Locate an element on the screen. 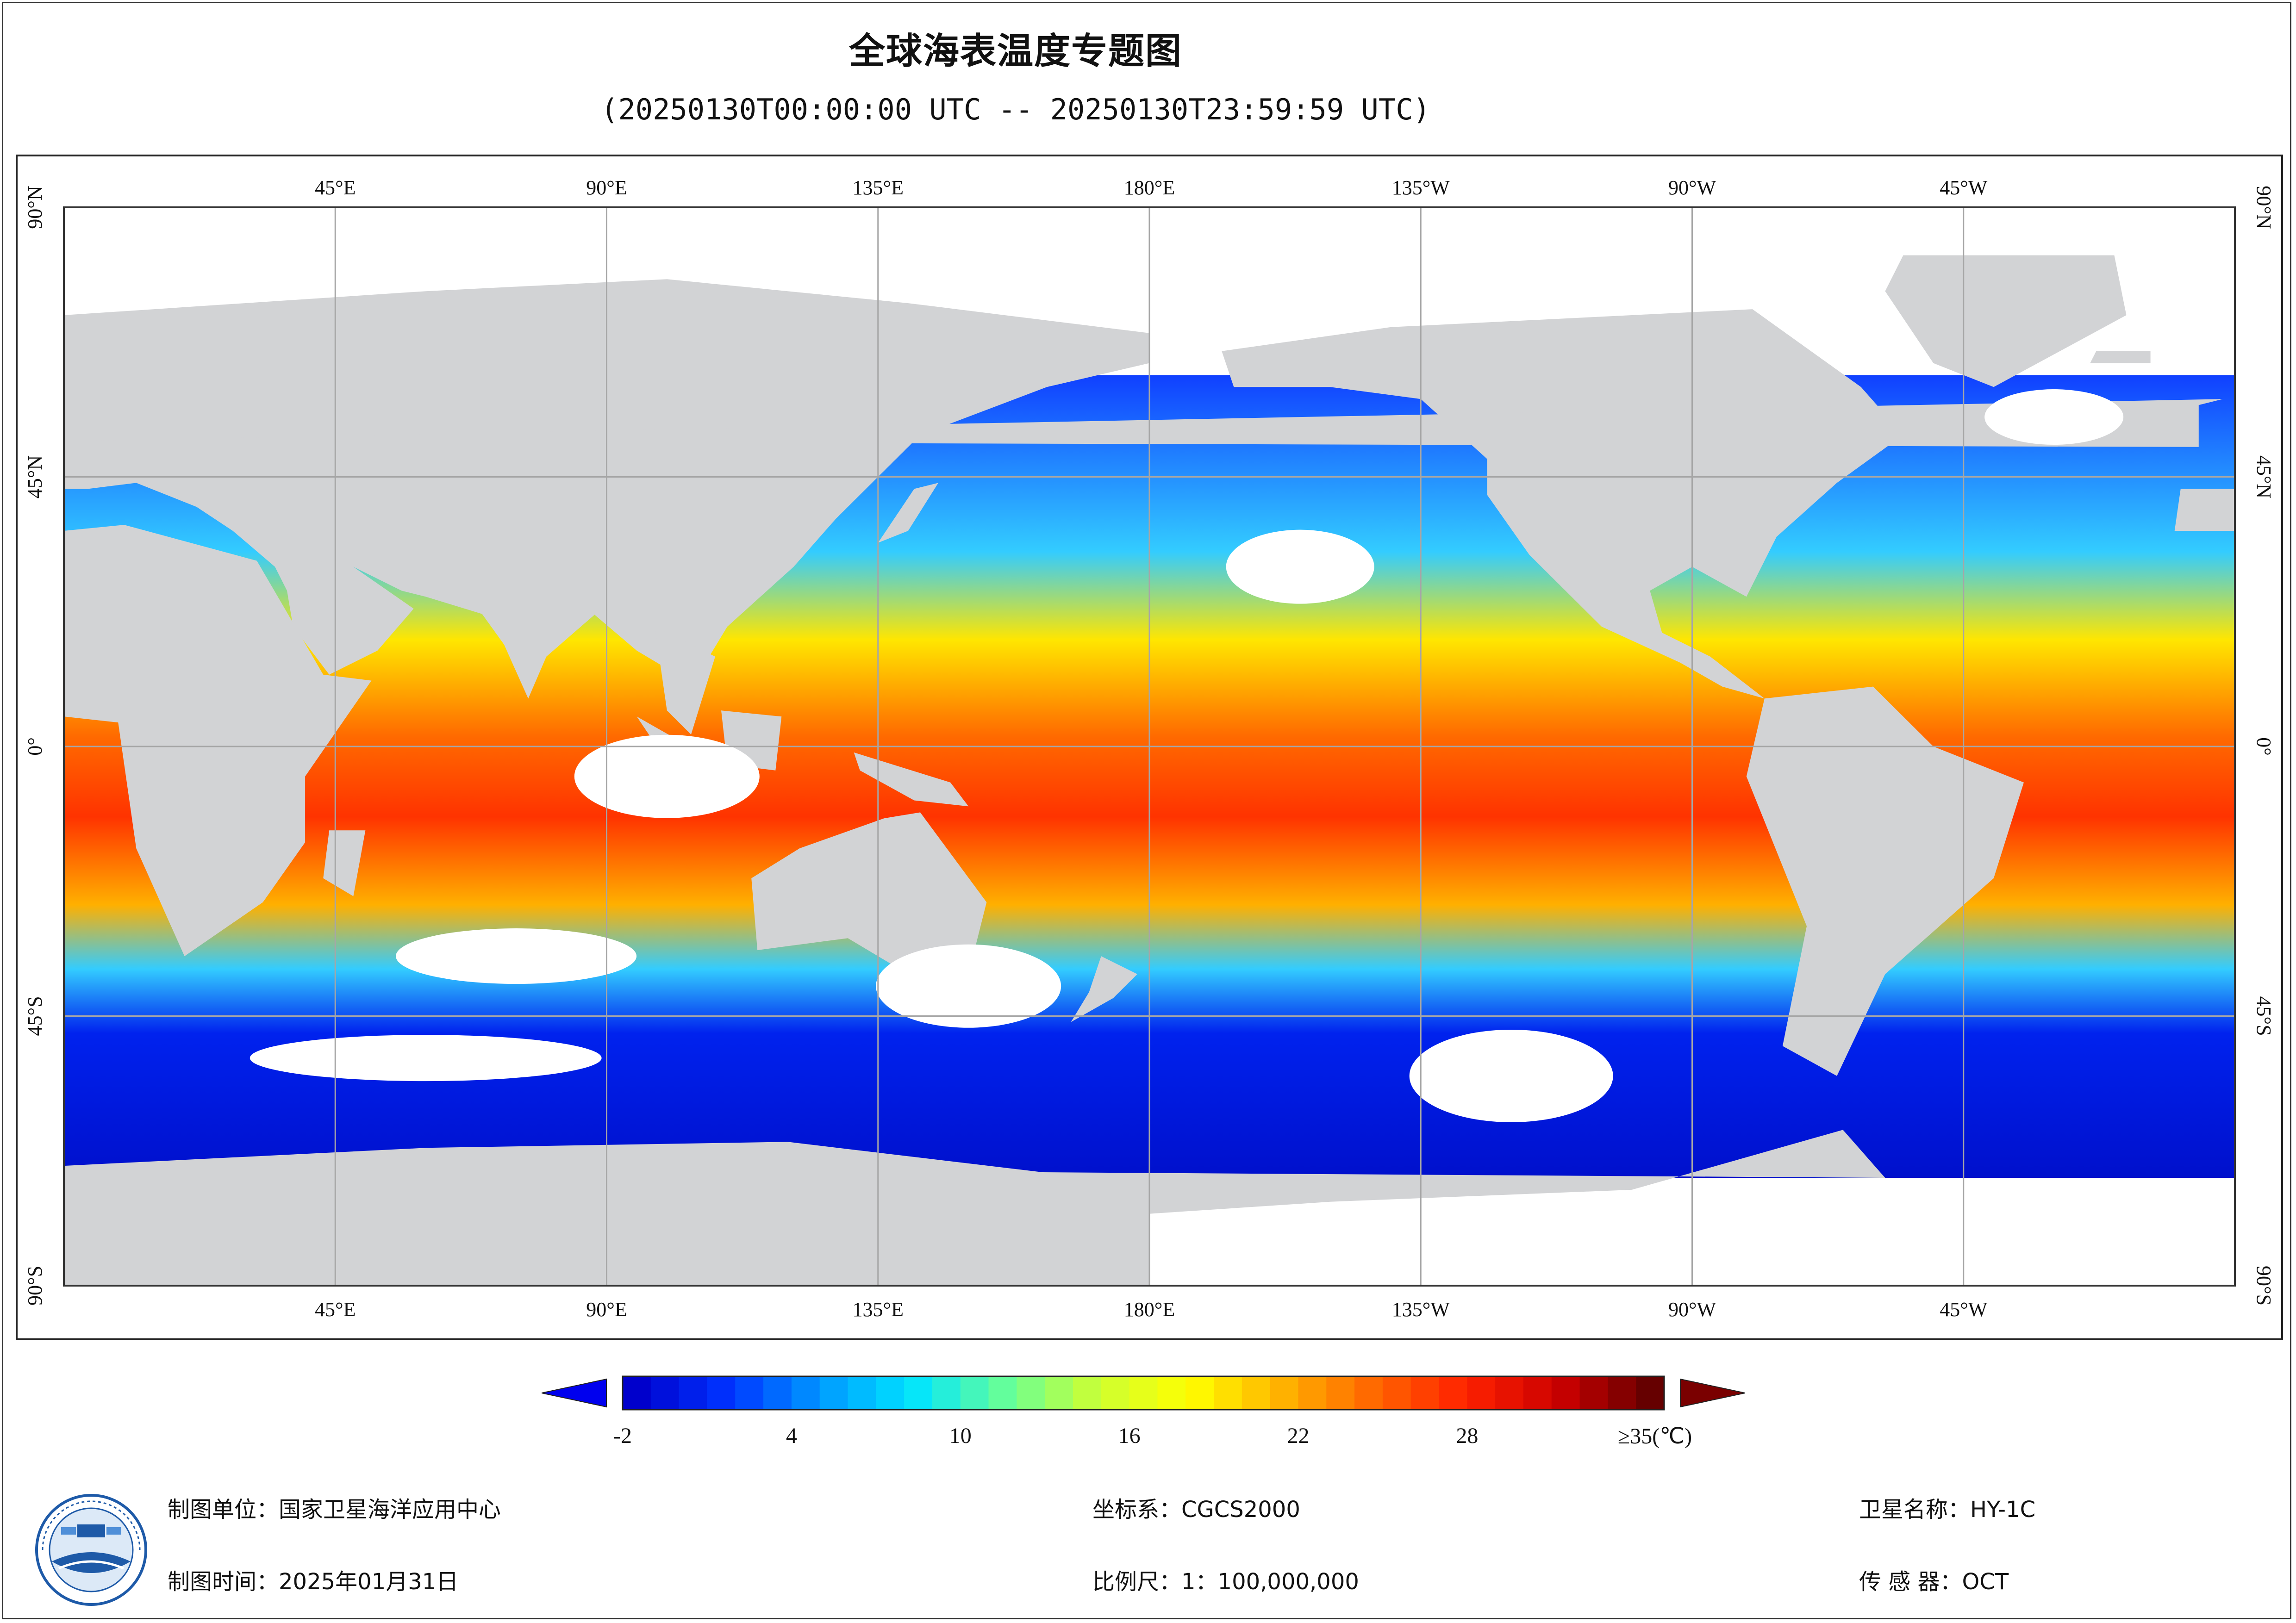  colorbar: -2 4 10 16 22 28 ≥35(℃) is located at coordinates (1143, 1420).